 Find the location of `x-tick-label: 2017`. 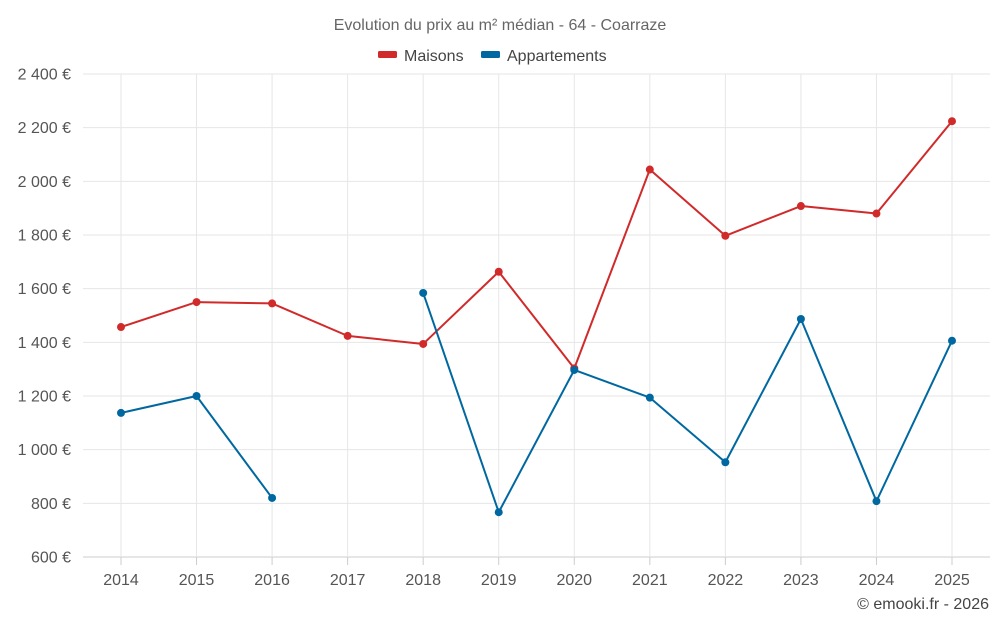

x-tick-label: 2017 is located at coordinates (348, 580).